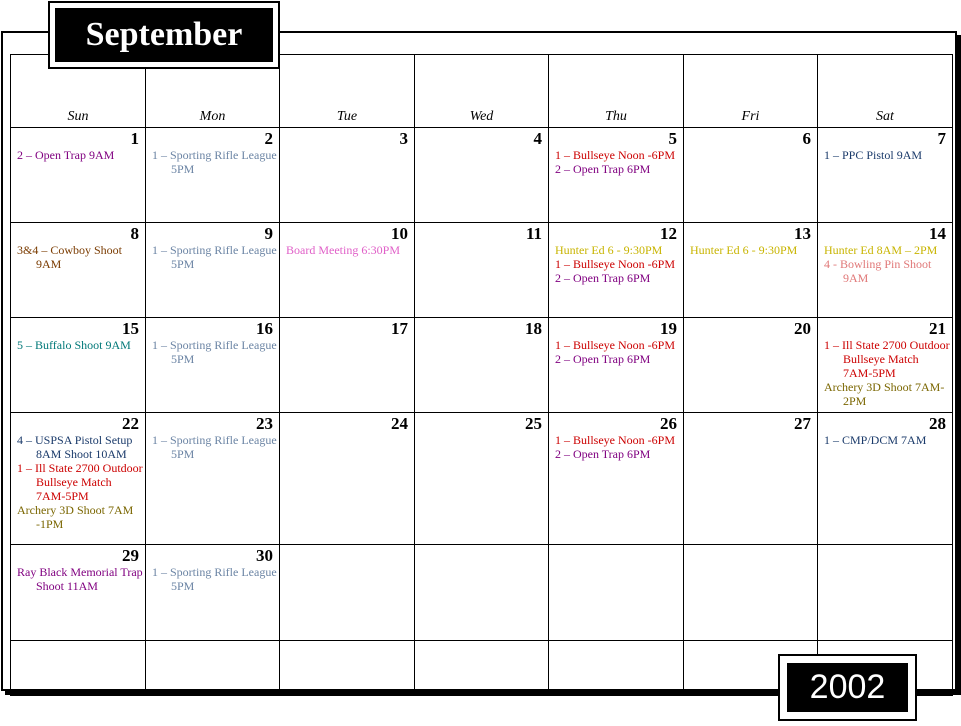 This screenshot has width=961, height=726. What do you see at coordinates (212, 116) in the screenshot?
I see `day-name-label: Mon` at bounding box center [212, 116].